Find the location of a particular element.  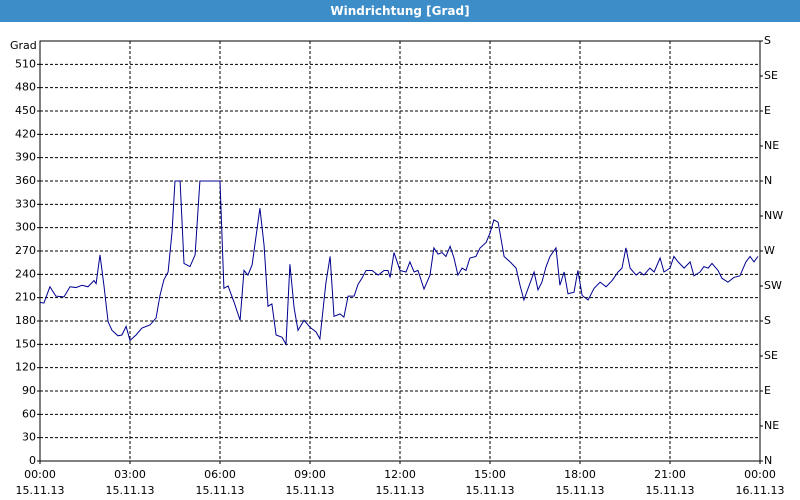

y-tick-label: 120 is located at coordinates (25, 367).